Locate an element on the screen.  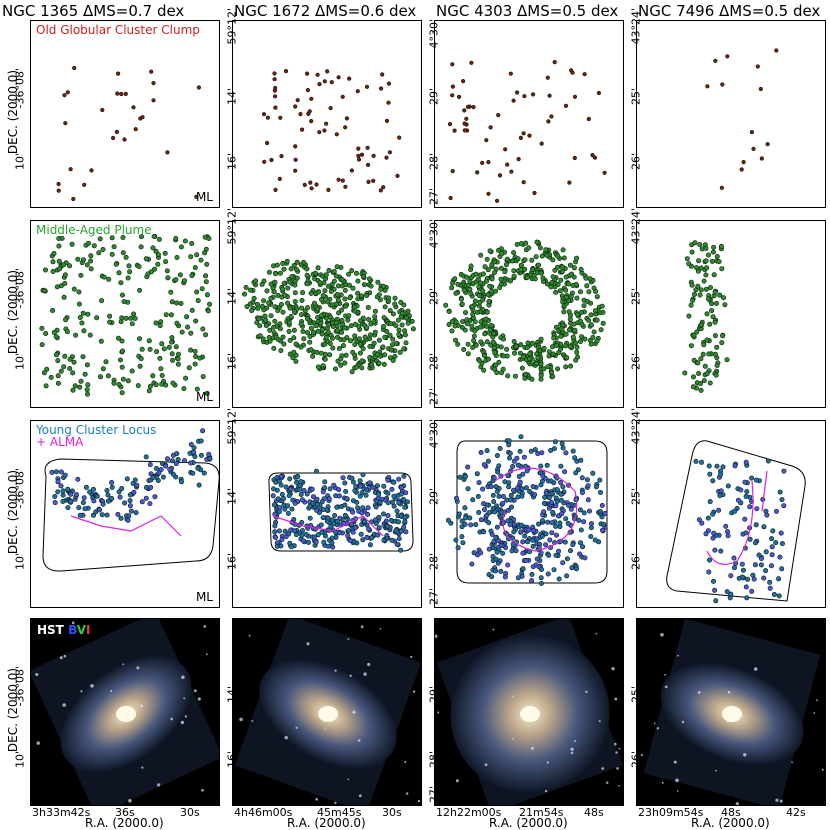
row-label: Young Cluster Locus + ALMA is located at coordinates (96, 436).